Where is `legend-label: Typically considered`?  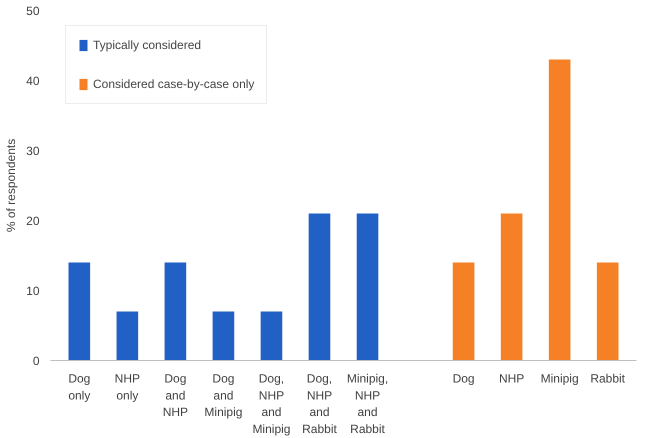
legend-label: Typically considered is located at coordinates (147, 45).